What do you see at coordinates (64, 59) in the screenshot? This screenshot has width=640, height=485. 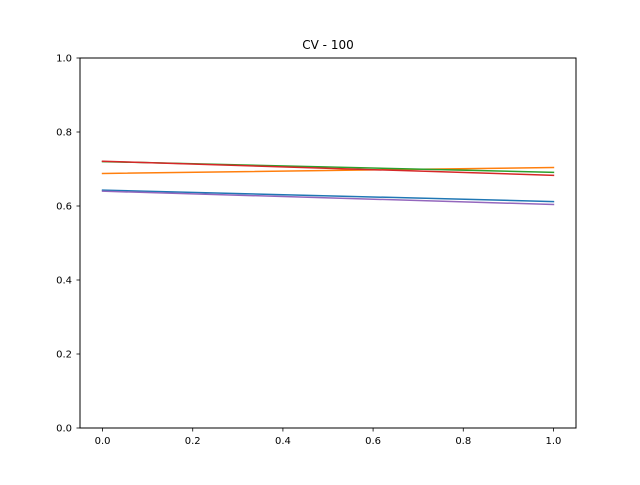 I see `y-tick-label: 1.0` at bounding box center [64, 59].